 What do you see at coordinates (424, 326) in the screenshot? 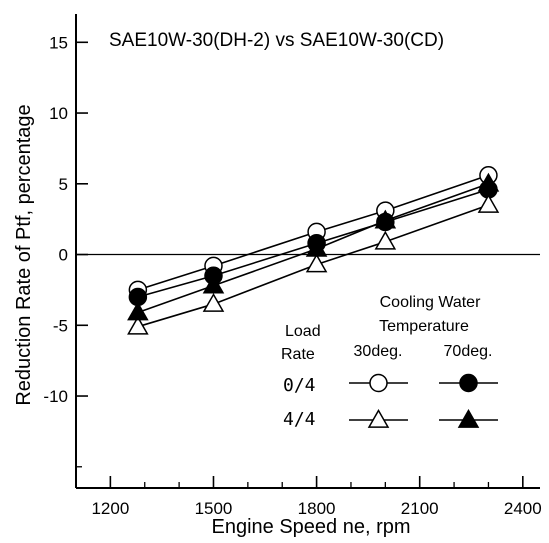
I see `legend-header-line2: Temperature` at bounding box center [424, 326].